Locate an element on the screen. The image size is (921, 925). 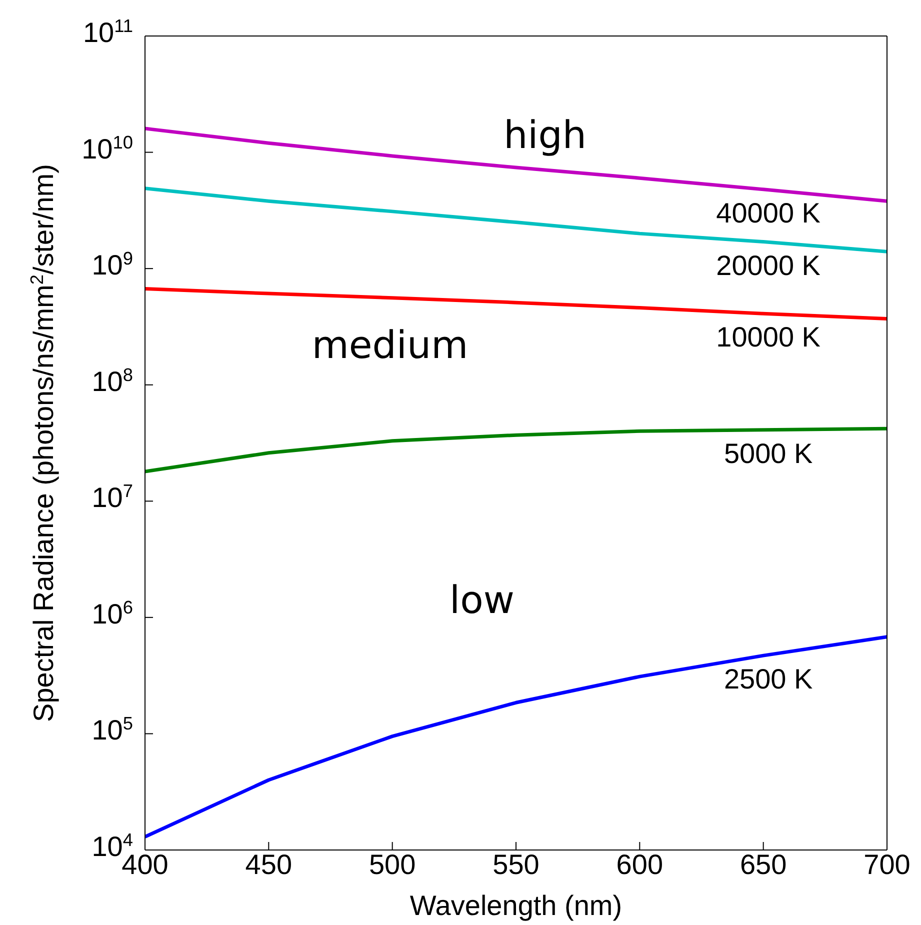
series-label: 5000 K is located at coordinates (769, 453).